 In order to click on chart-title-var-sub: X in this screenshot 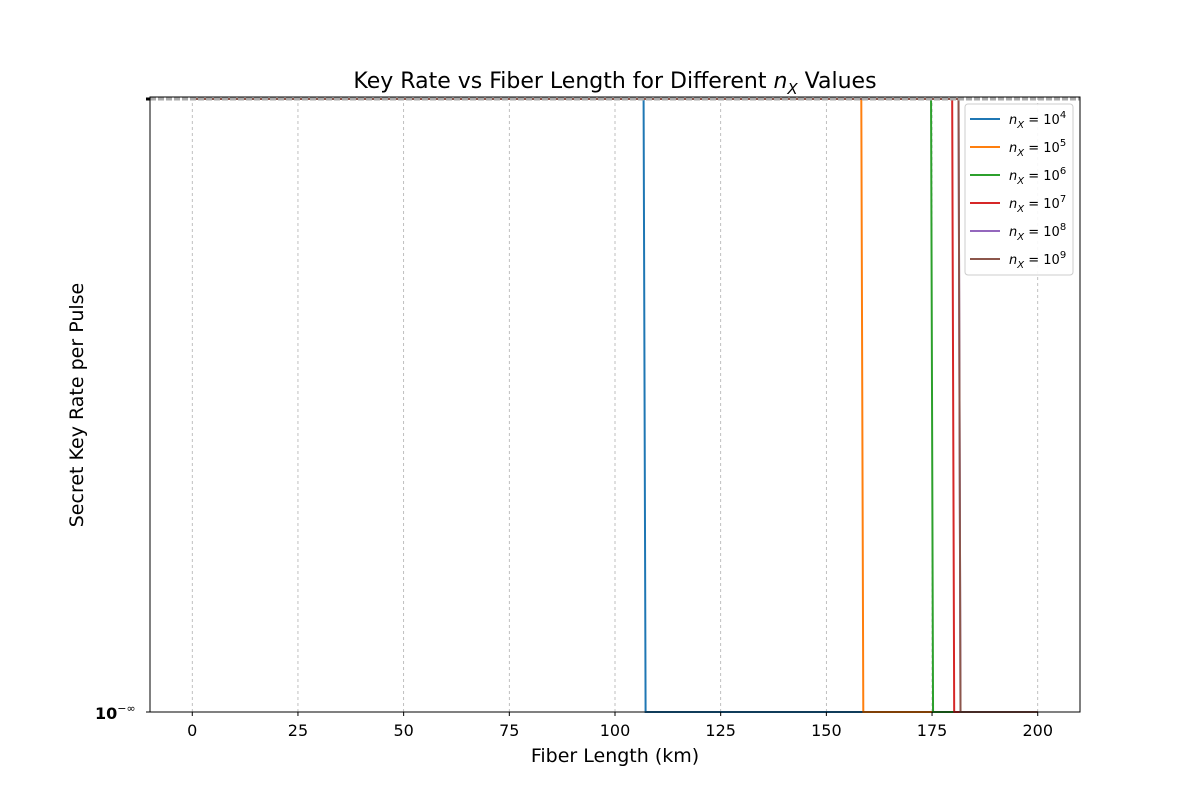, I will do `click(792, 89)`.